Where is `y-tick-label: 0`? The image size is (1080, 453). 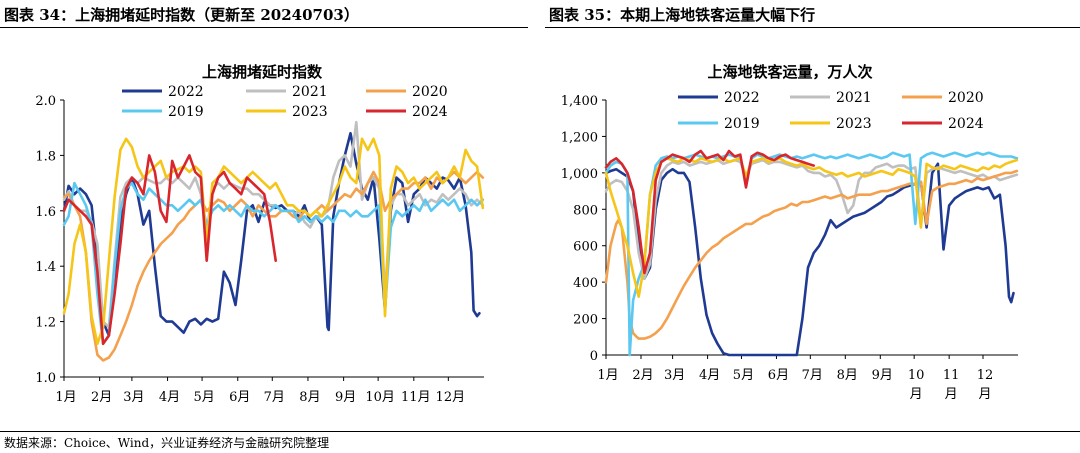
y-tick-label: 0 is located at coordinates (594, 356).